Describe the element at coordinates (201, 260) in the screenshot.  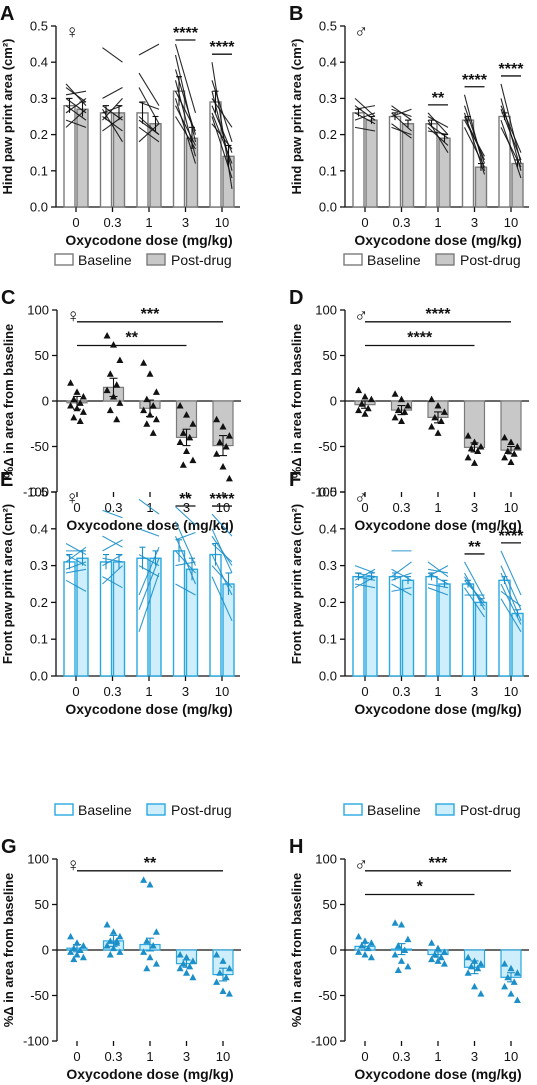
I see `legend-label-post-drug: Post-drug` at that location.